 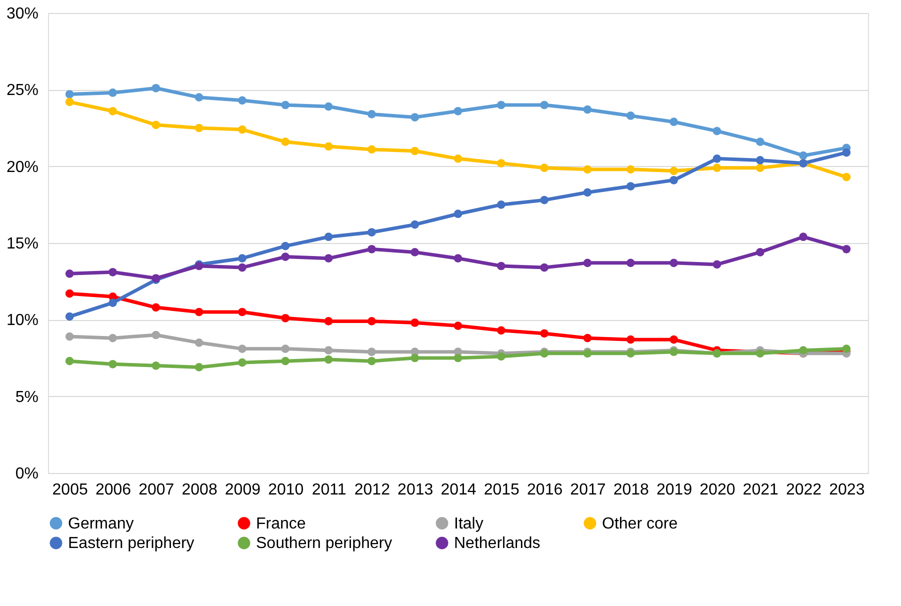 I want to click on x-tick-label: 2013, so click(x=416, y=490).